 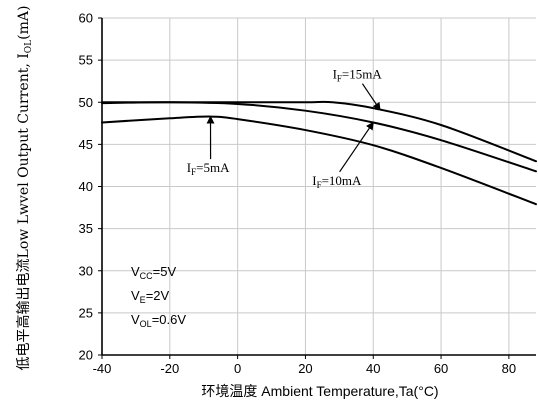 What do you see at coordinates (208, 168) in the screenshot?
I see `label-if5: IF=5mA` at bounding box center [208, 168].